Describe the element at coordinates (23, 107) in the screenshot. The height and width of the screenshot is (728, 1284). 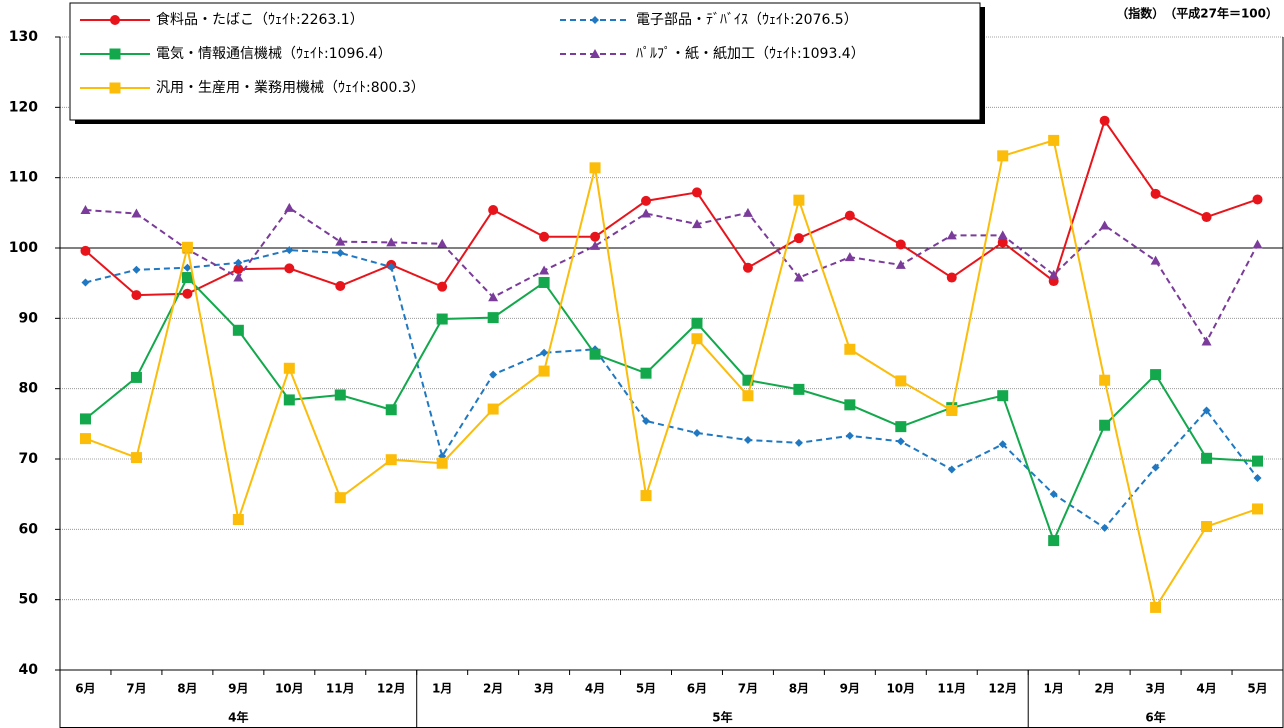
I see `y-tick-label: 120` at that location.